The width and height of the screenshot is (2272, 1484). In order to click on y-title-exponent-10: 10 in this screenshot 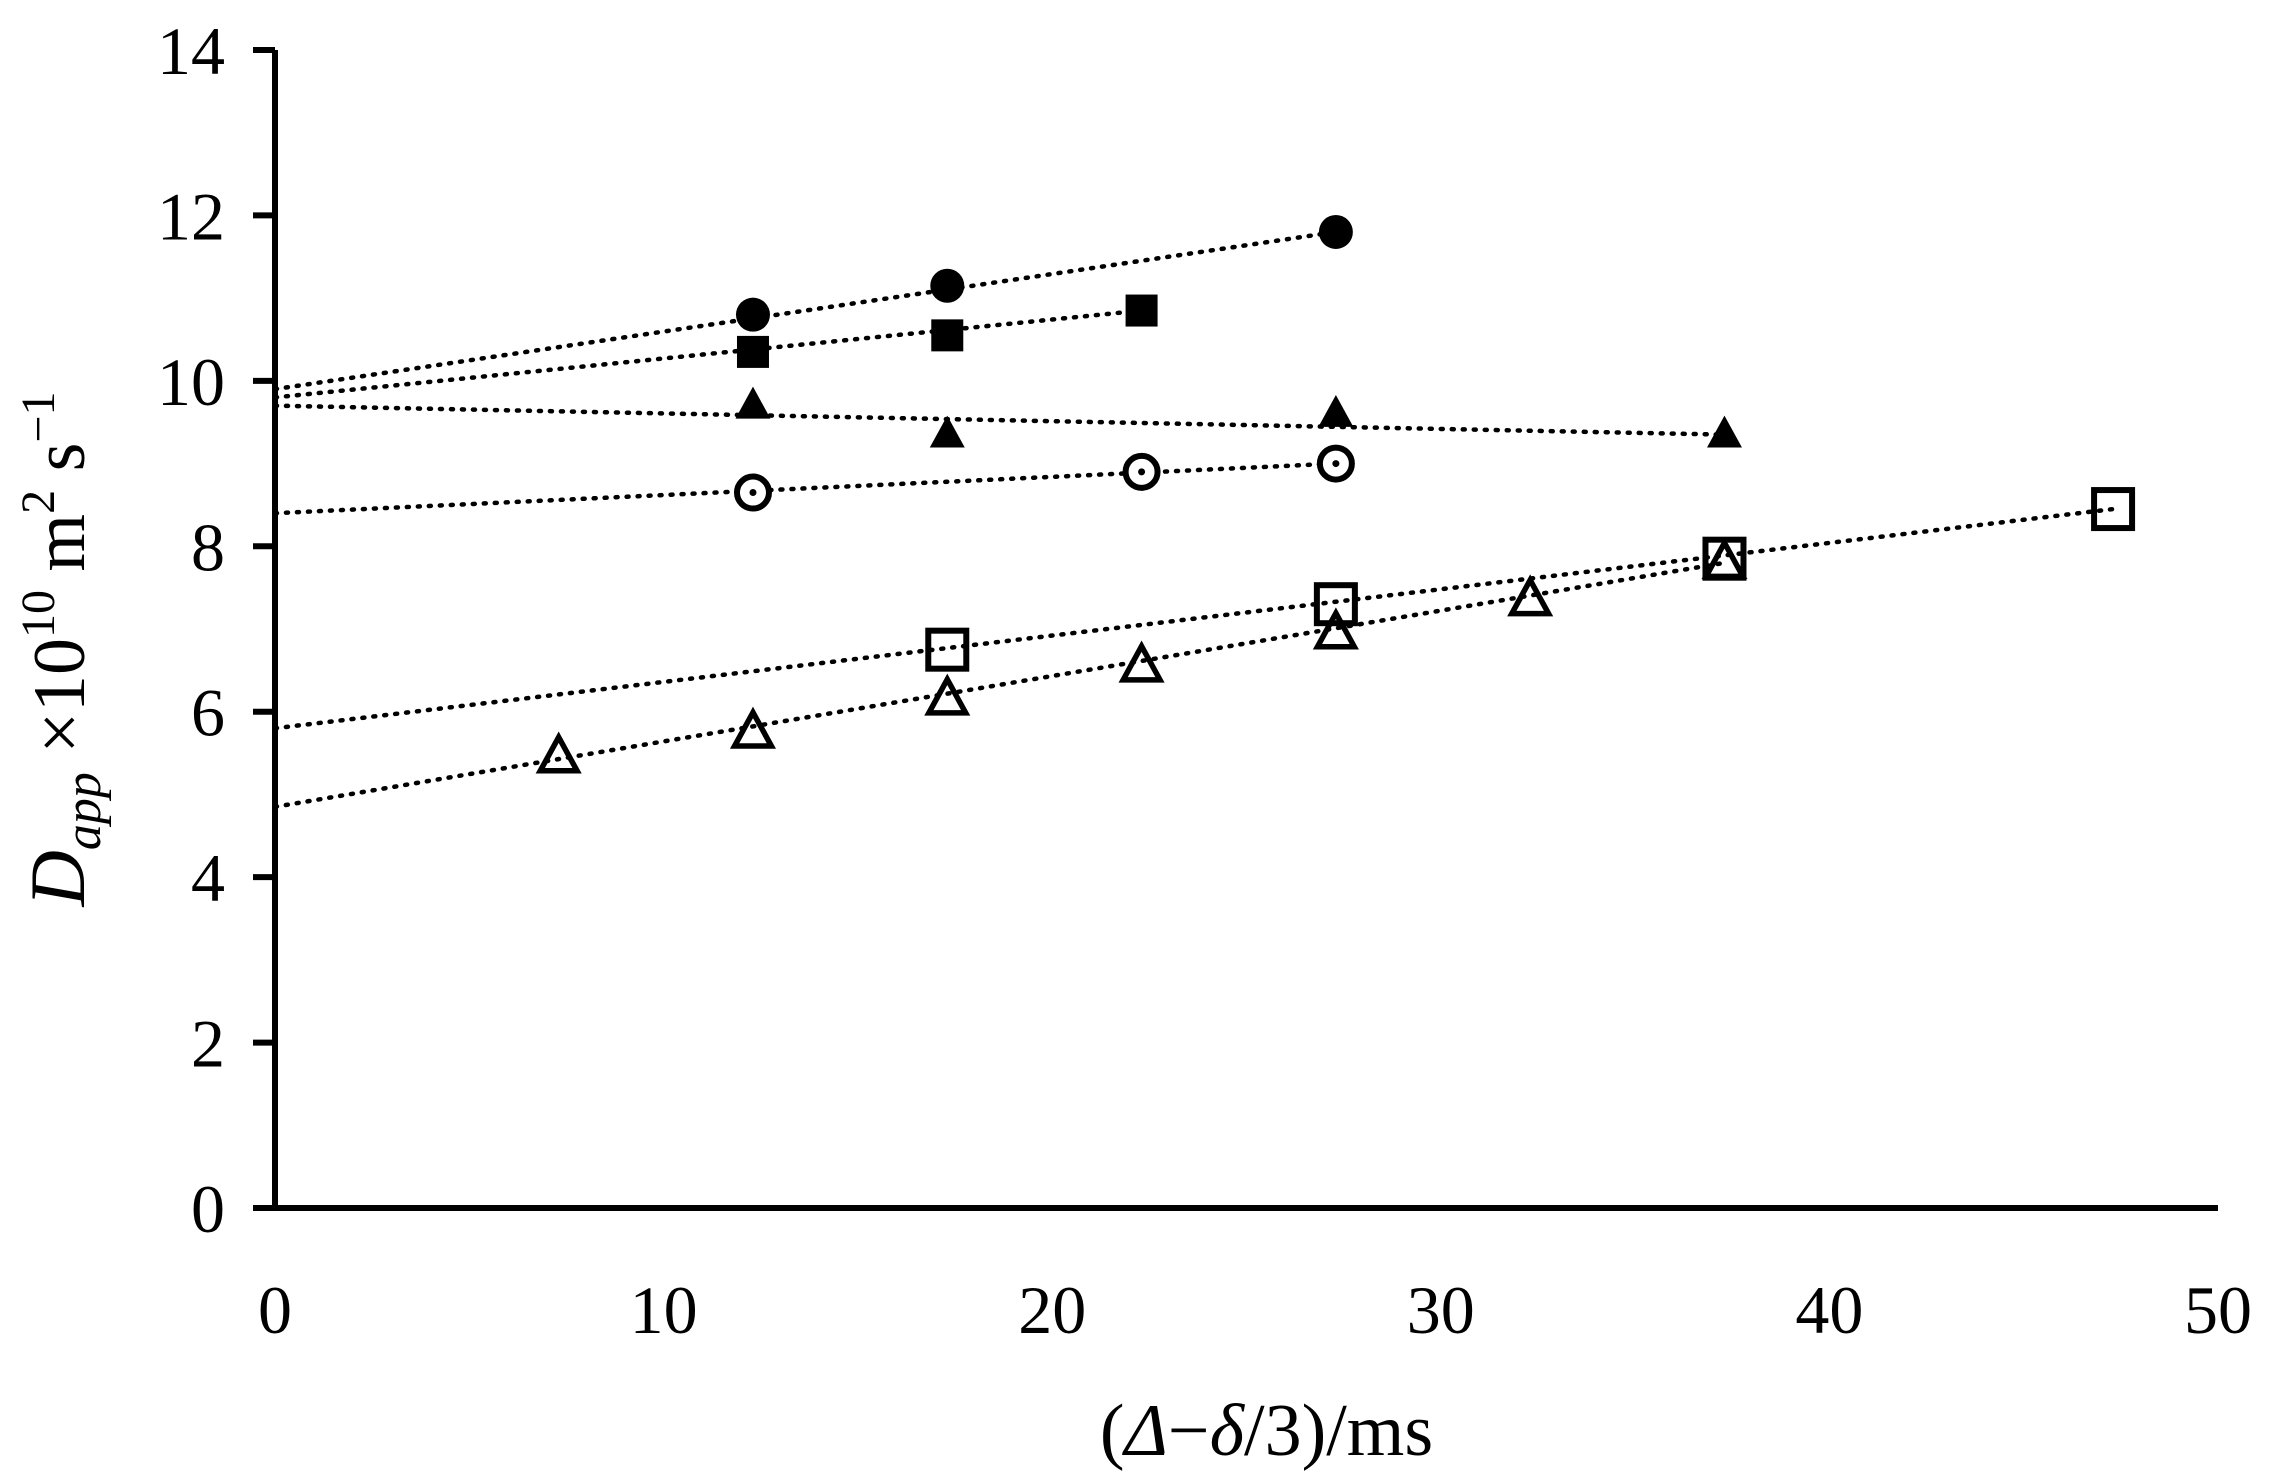, I will do `click(38, 614)`.